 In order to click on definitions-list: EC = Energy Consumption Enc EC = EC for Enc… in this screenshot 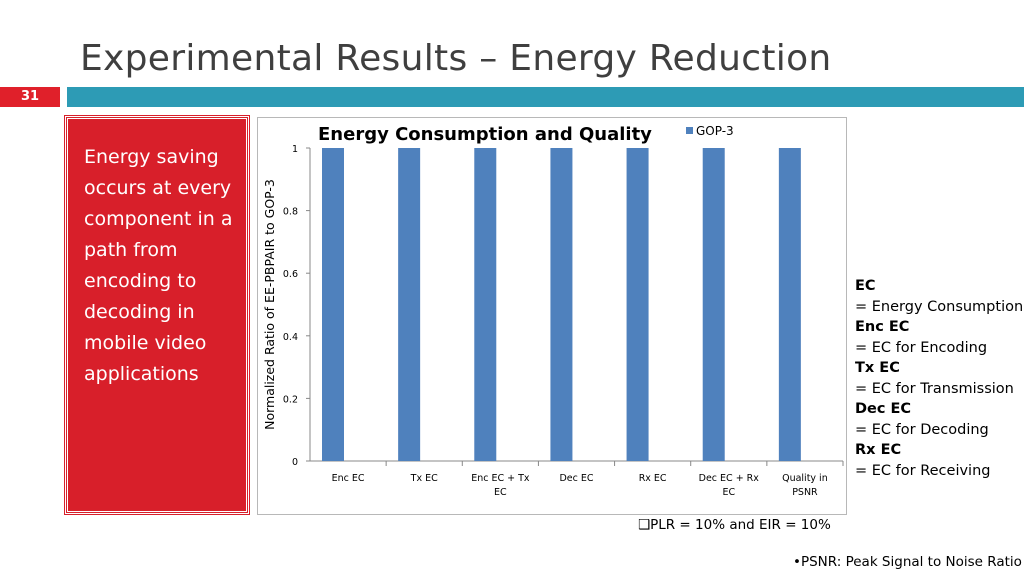, I will do `click(939, 378)`.